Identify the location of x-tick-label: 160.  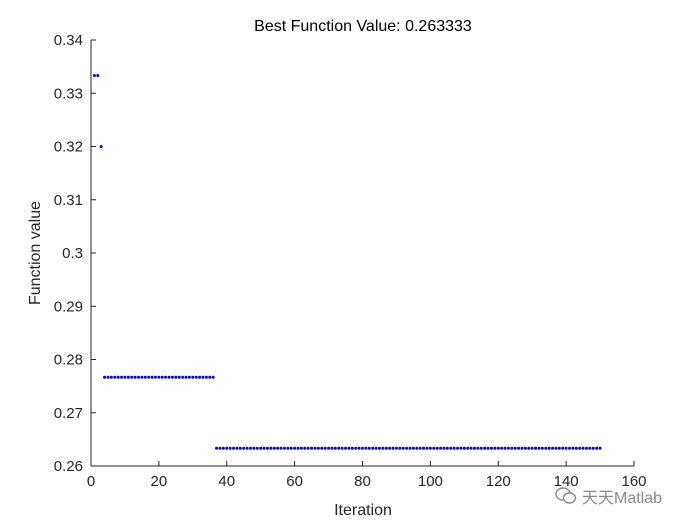
(633, 481).